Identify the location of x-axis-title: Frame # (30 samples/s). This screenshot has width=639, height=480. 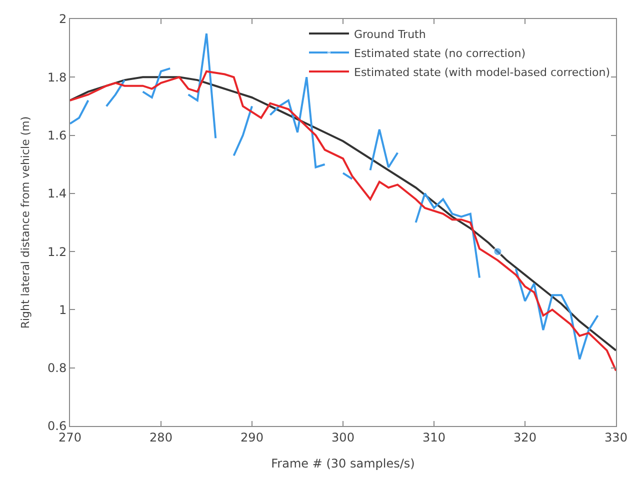
(343, 463).